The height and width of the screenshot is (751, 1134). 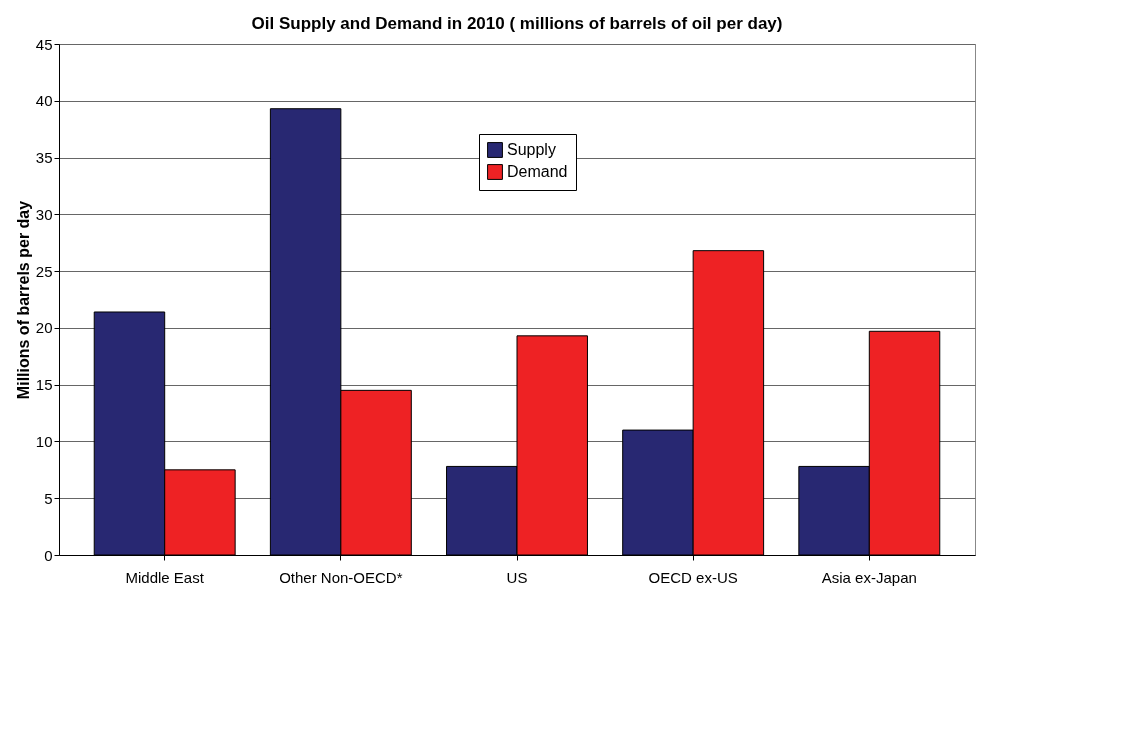 I want to click on chart-title: Oil Supply and Demand in 2010 ( millions of barrels of oil per day), so click(x=517, y=23).